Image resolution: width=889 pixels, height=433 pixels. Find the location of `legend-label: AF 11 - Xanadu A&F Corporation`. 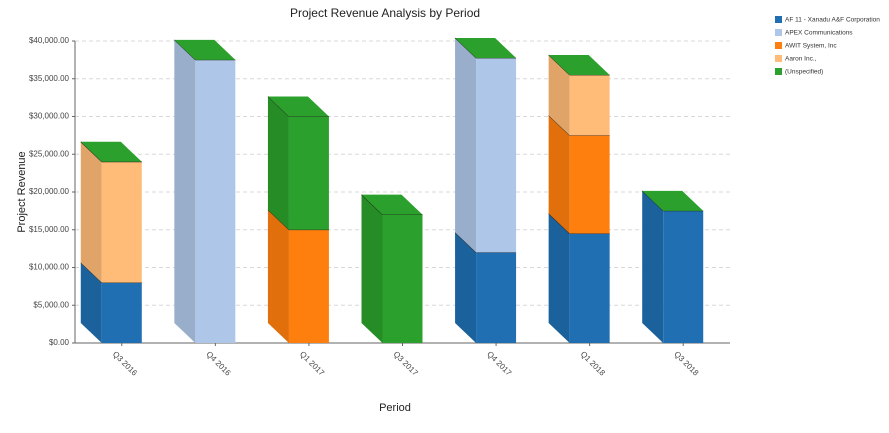

legend-label: AF 11 - Xanadu A&F Corporation is located at coordinates (832, 20).